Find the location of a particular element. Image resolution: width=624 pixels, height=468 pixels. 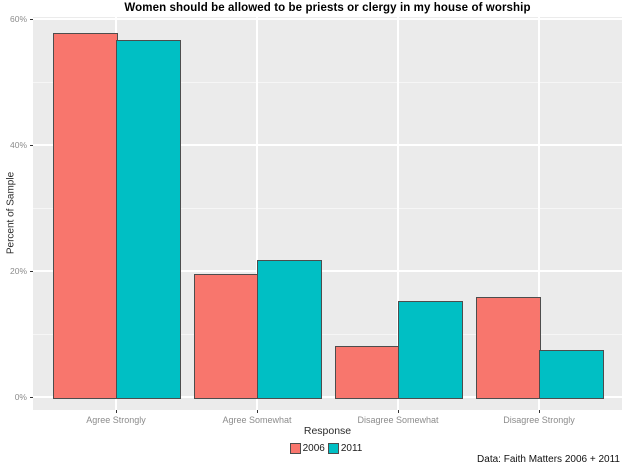

x-tick-label-agree-strongly: Agree Strongly is located at coordinates (116, 420).